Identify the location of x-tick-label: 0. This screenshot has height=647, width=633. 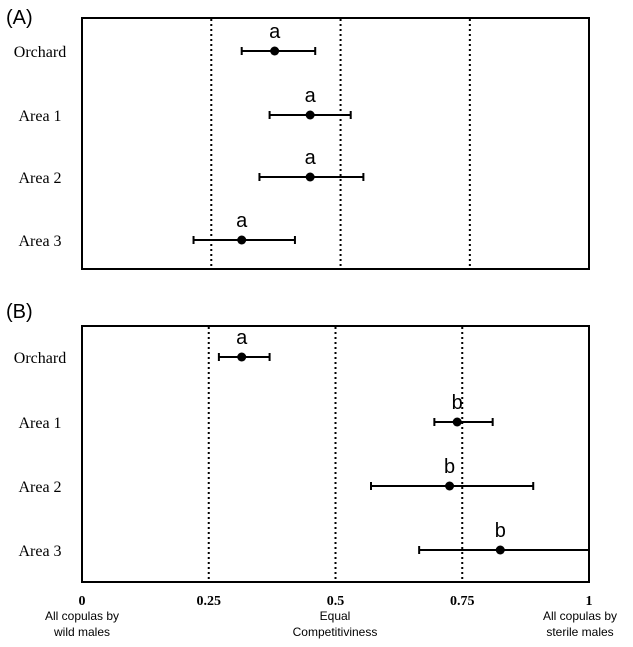
(82, 601).